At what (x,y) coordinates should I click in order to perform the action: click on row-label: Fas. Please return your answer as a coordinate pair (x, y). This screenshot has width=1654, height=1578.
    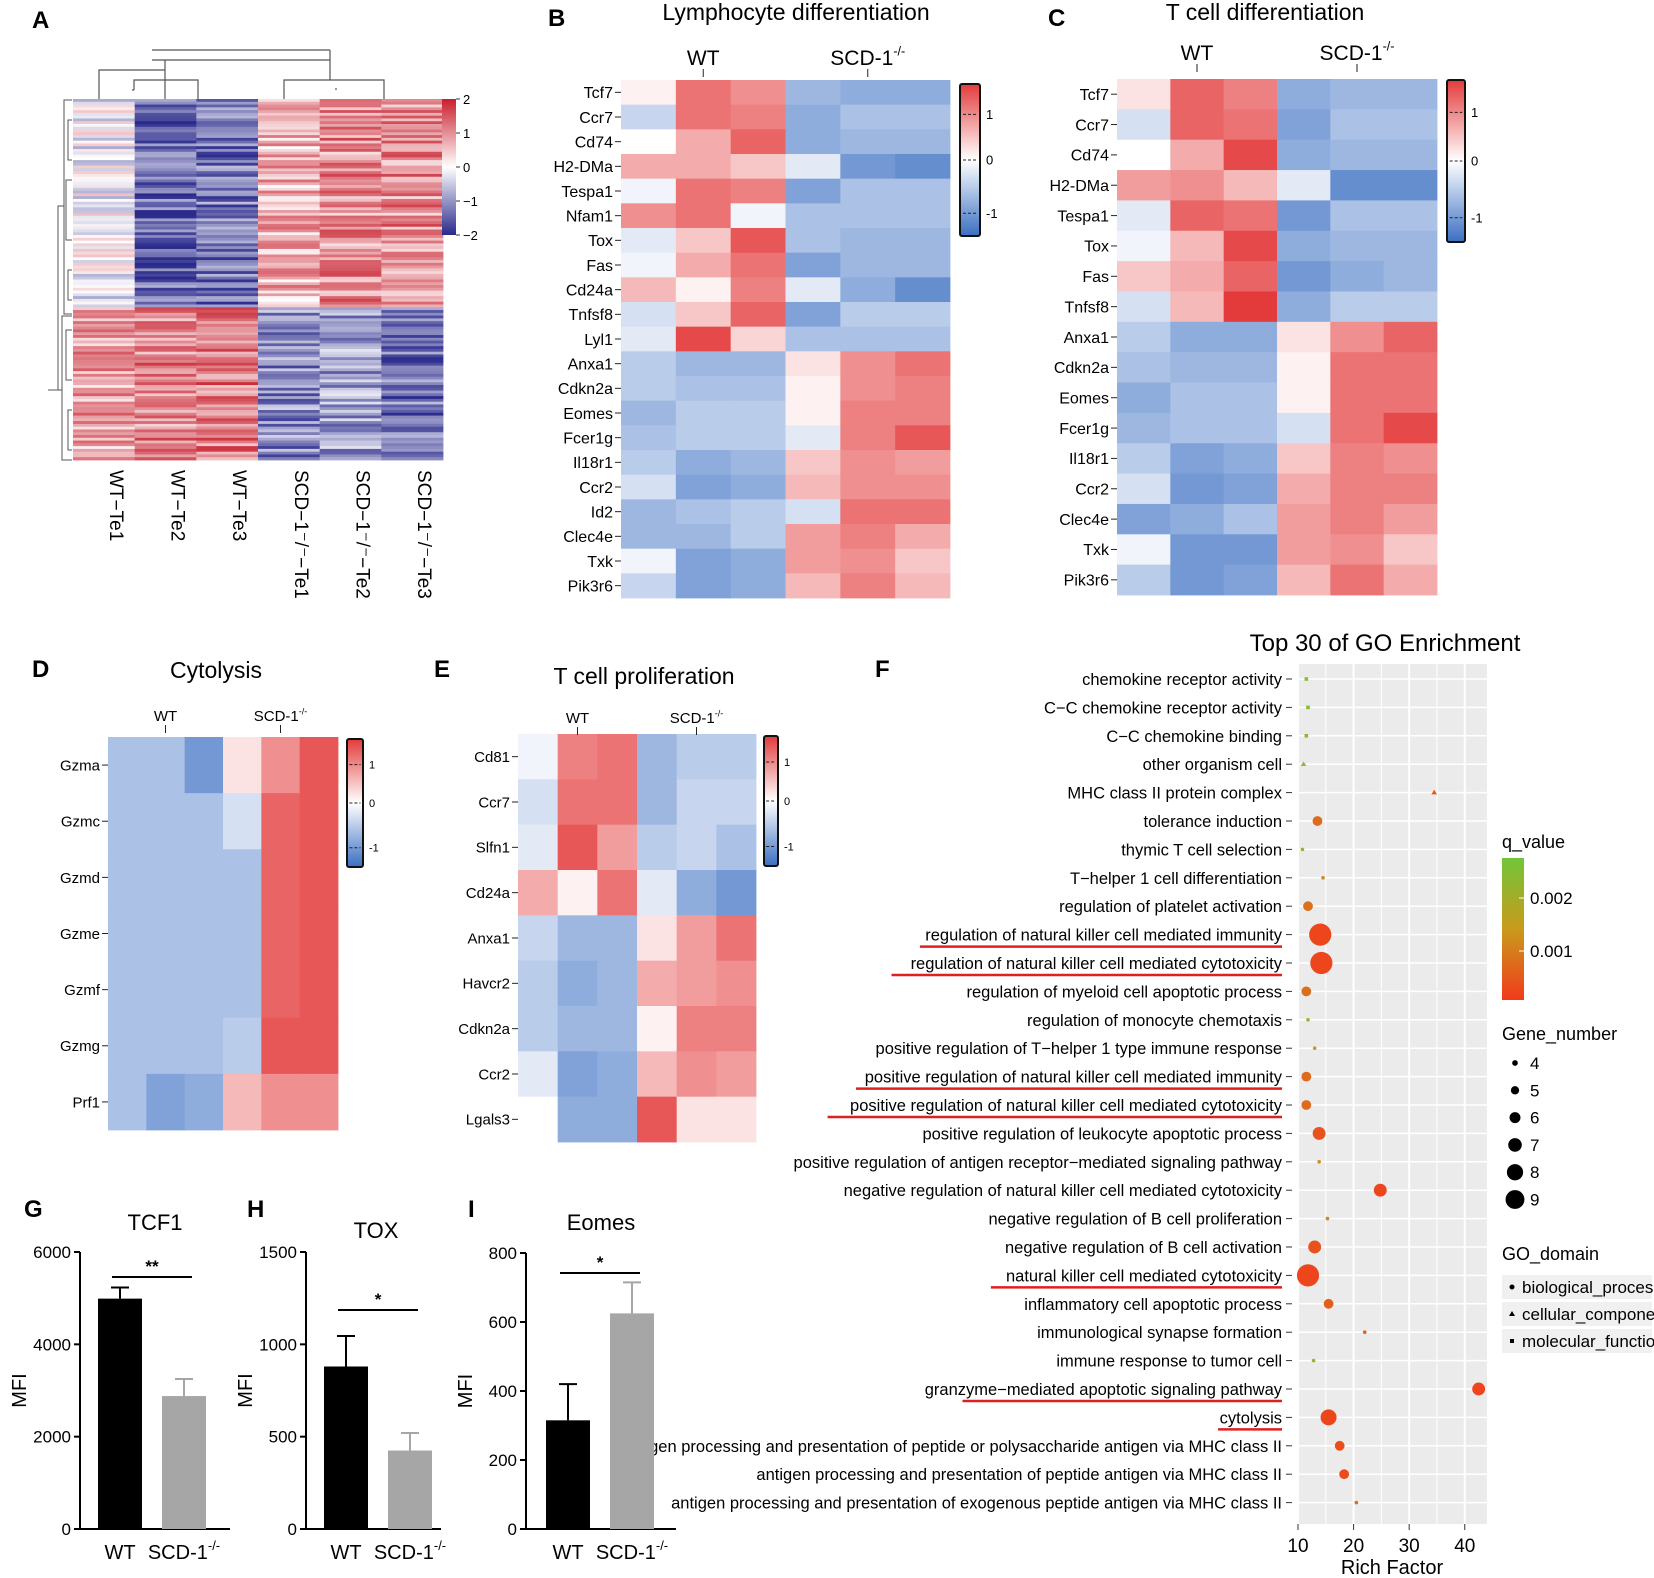
    Looking at the image, I should click on (599, 266).